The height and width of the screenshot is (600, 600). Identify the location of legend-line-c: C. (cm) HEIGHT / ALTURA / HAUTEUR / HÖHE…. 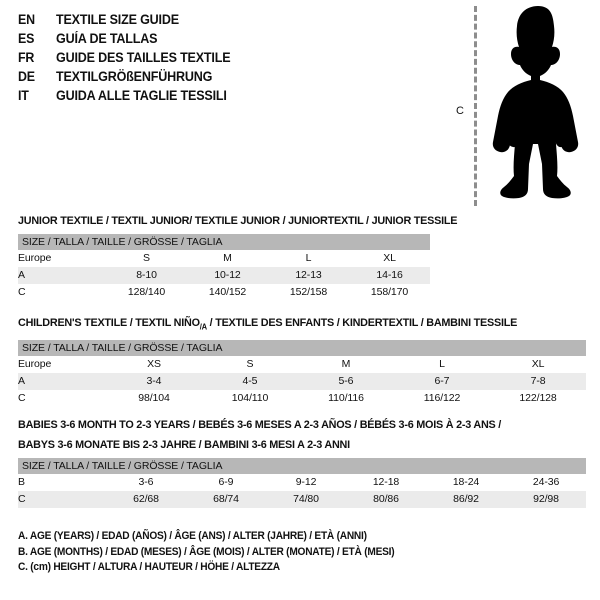
(149, 567).